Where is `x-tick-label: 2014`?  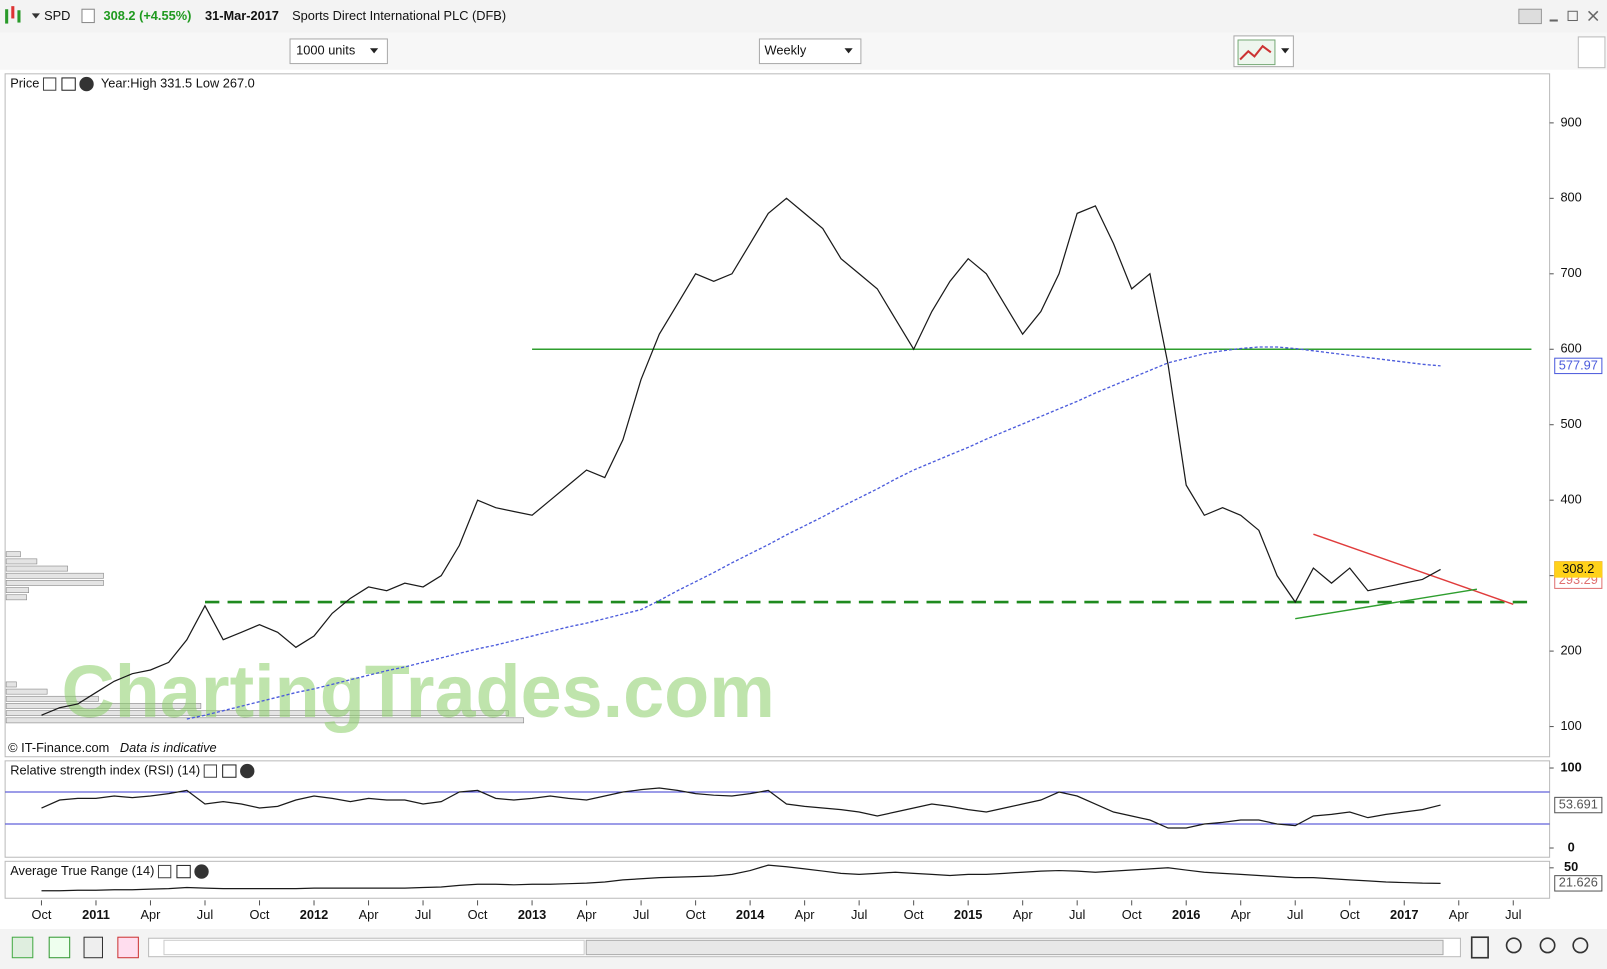 x-tick-label: 2014 is located at coordinates (750, 914).